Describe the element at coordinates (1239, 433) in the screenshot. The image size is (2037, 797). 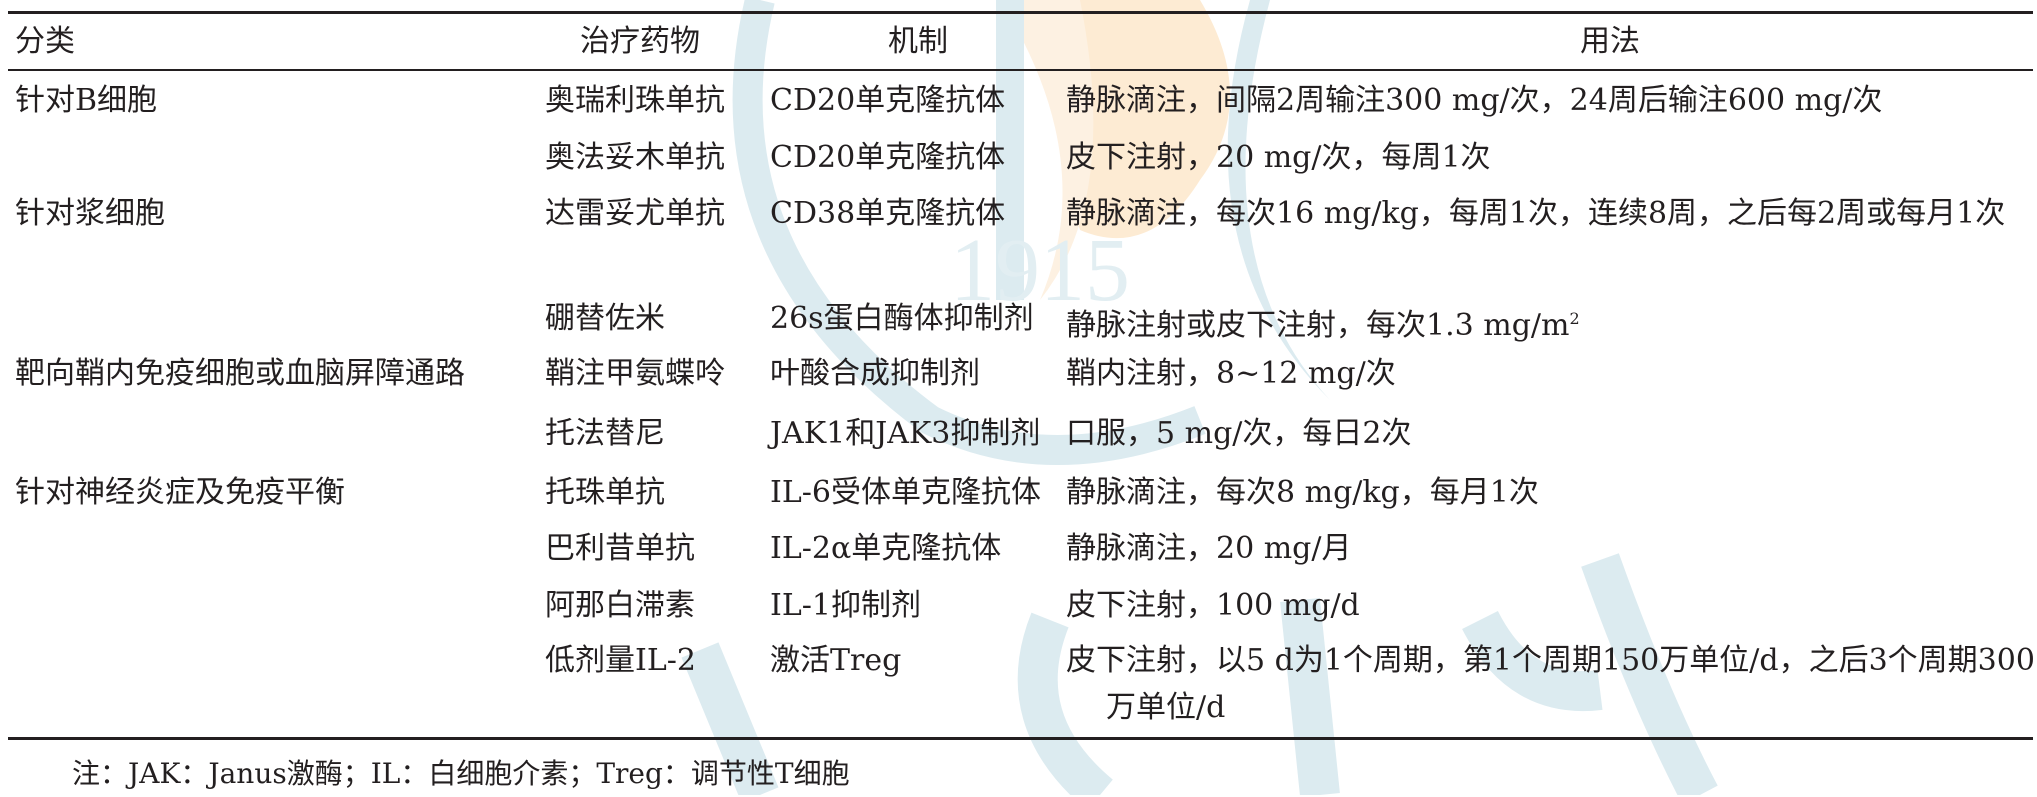
I see `table-cell-usage: 口服，5 mg/次，每日2次` at that location.